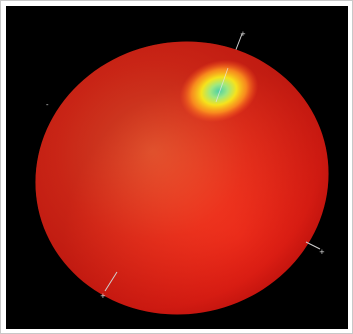 This screenshot has width=353, height=334. I want to click on axis-line-lower-left, so click(111, 281).